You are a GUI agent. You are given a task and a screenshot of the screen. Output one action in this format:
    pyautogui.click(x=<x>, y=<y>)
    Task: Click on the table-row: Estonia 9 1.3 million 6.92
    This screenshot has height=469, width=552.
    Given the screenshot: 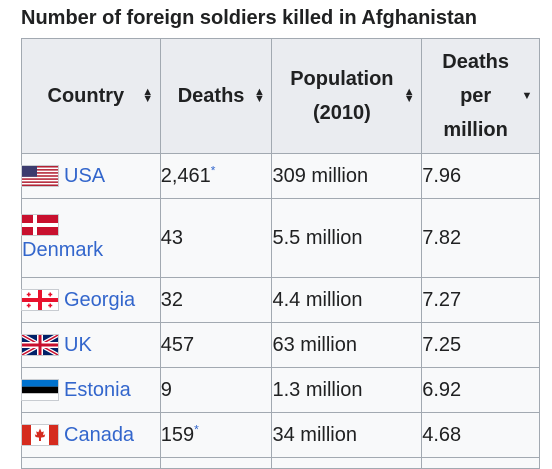 What is the action you would take?
    pyautogui.click(x=280, y=390)
    